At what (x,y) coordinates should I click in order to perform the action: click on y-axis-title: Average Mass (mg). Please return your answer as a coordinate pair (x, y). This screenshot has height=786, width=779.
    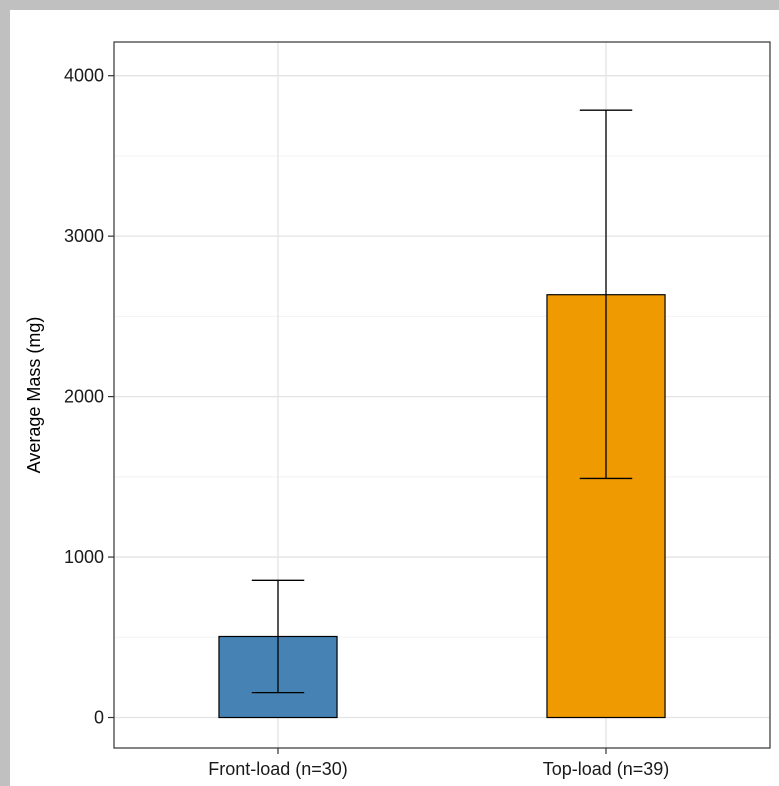
    Looking at the image, I should click on (34, 395).